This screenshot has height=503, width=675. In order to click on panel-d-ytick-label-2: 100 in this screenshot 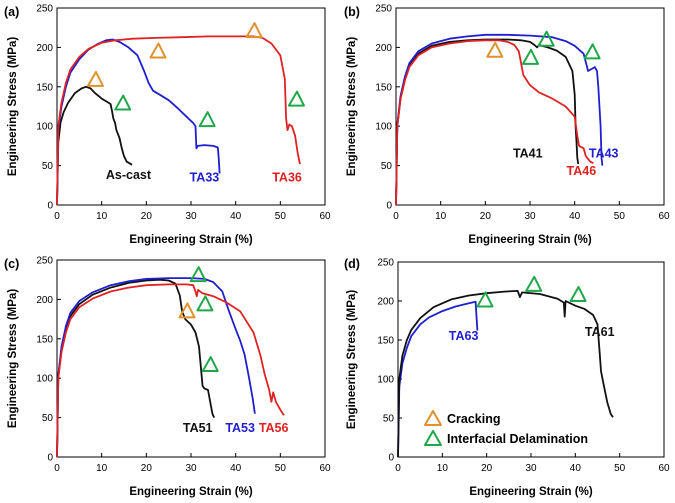, I will do `click(385, 380)`.